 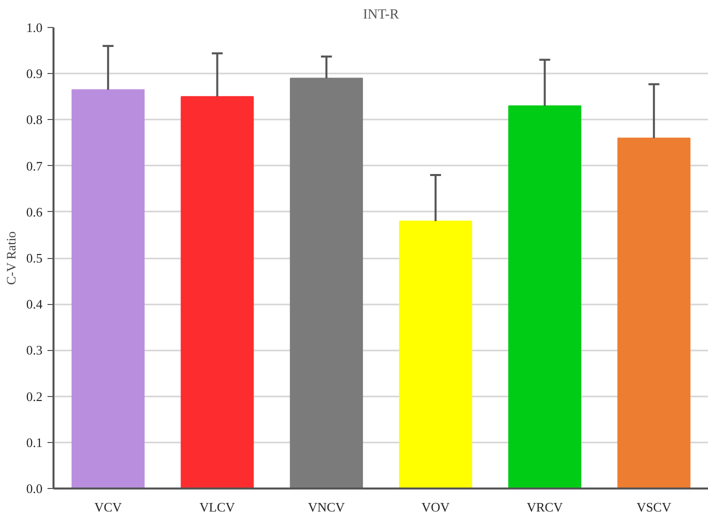 What do you see at coordinates (34, 212) in the screenshot?
I see `y-tick-label: 0.6` at bounding box center [34, 212].